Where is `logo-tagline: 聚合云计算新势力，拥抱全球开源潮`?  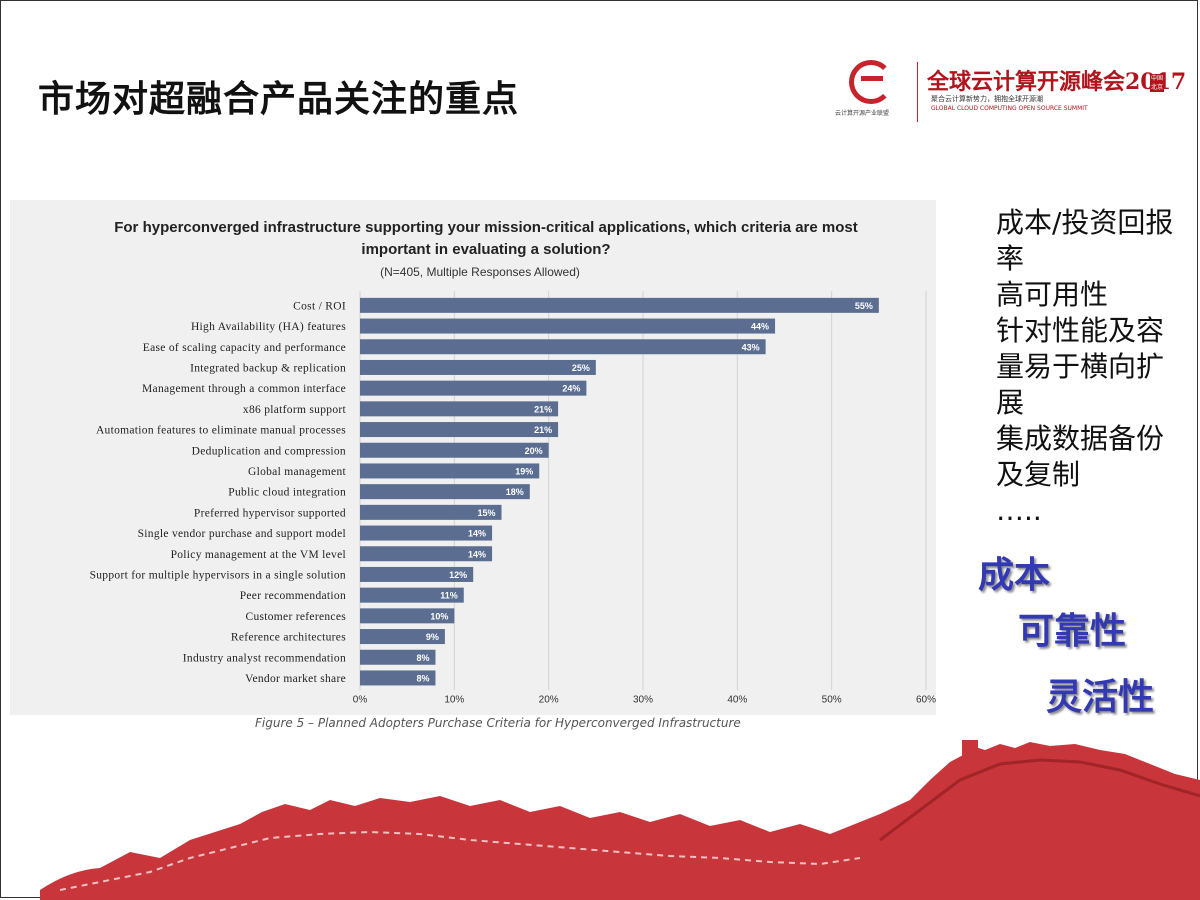 logo-tagline: 聚合云计算新势力，拥抱全球开源潮 is located at coordinates (987, 99).